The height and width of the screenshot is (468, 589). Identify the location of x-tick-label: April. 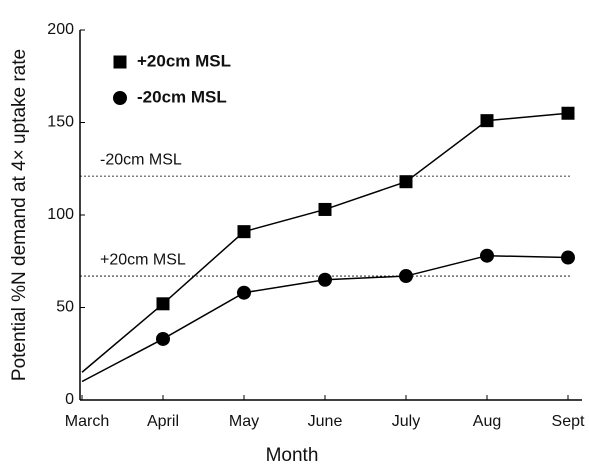
(163, 421).